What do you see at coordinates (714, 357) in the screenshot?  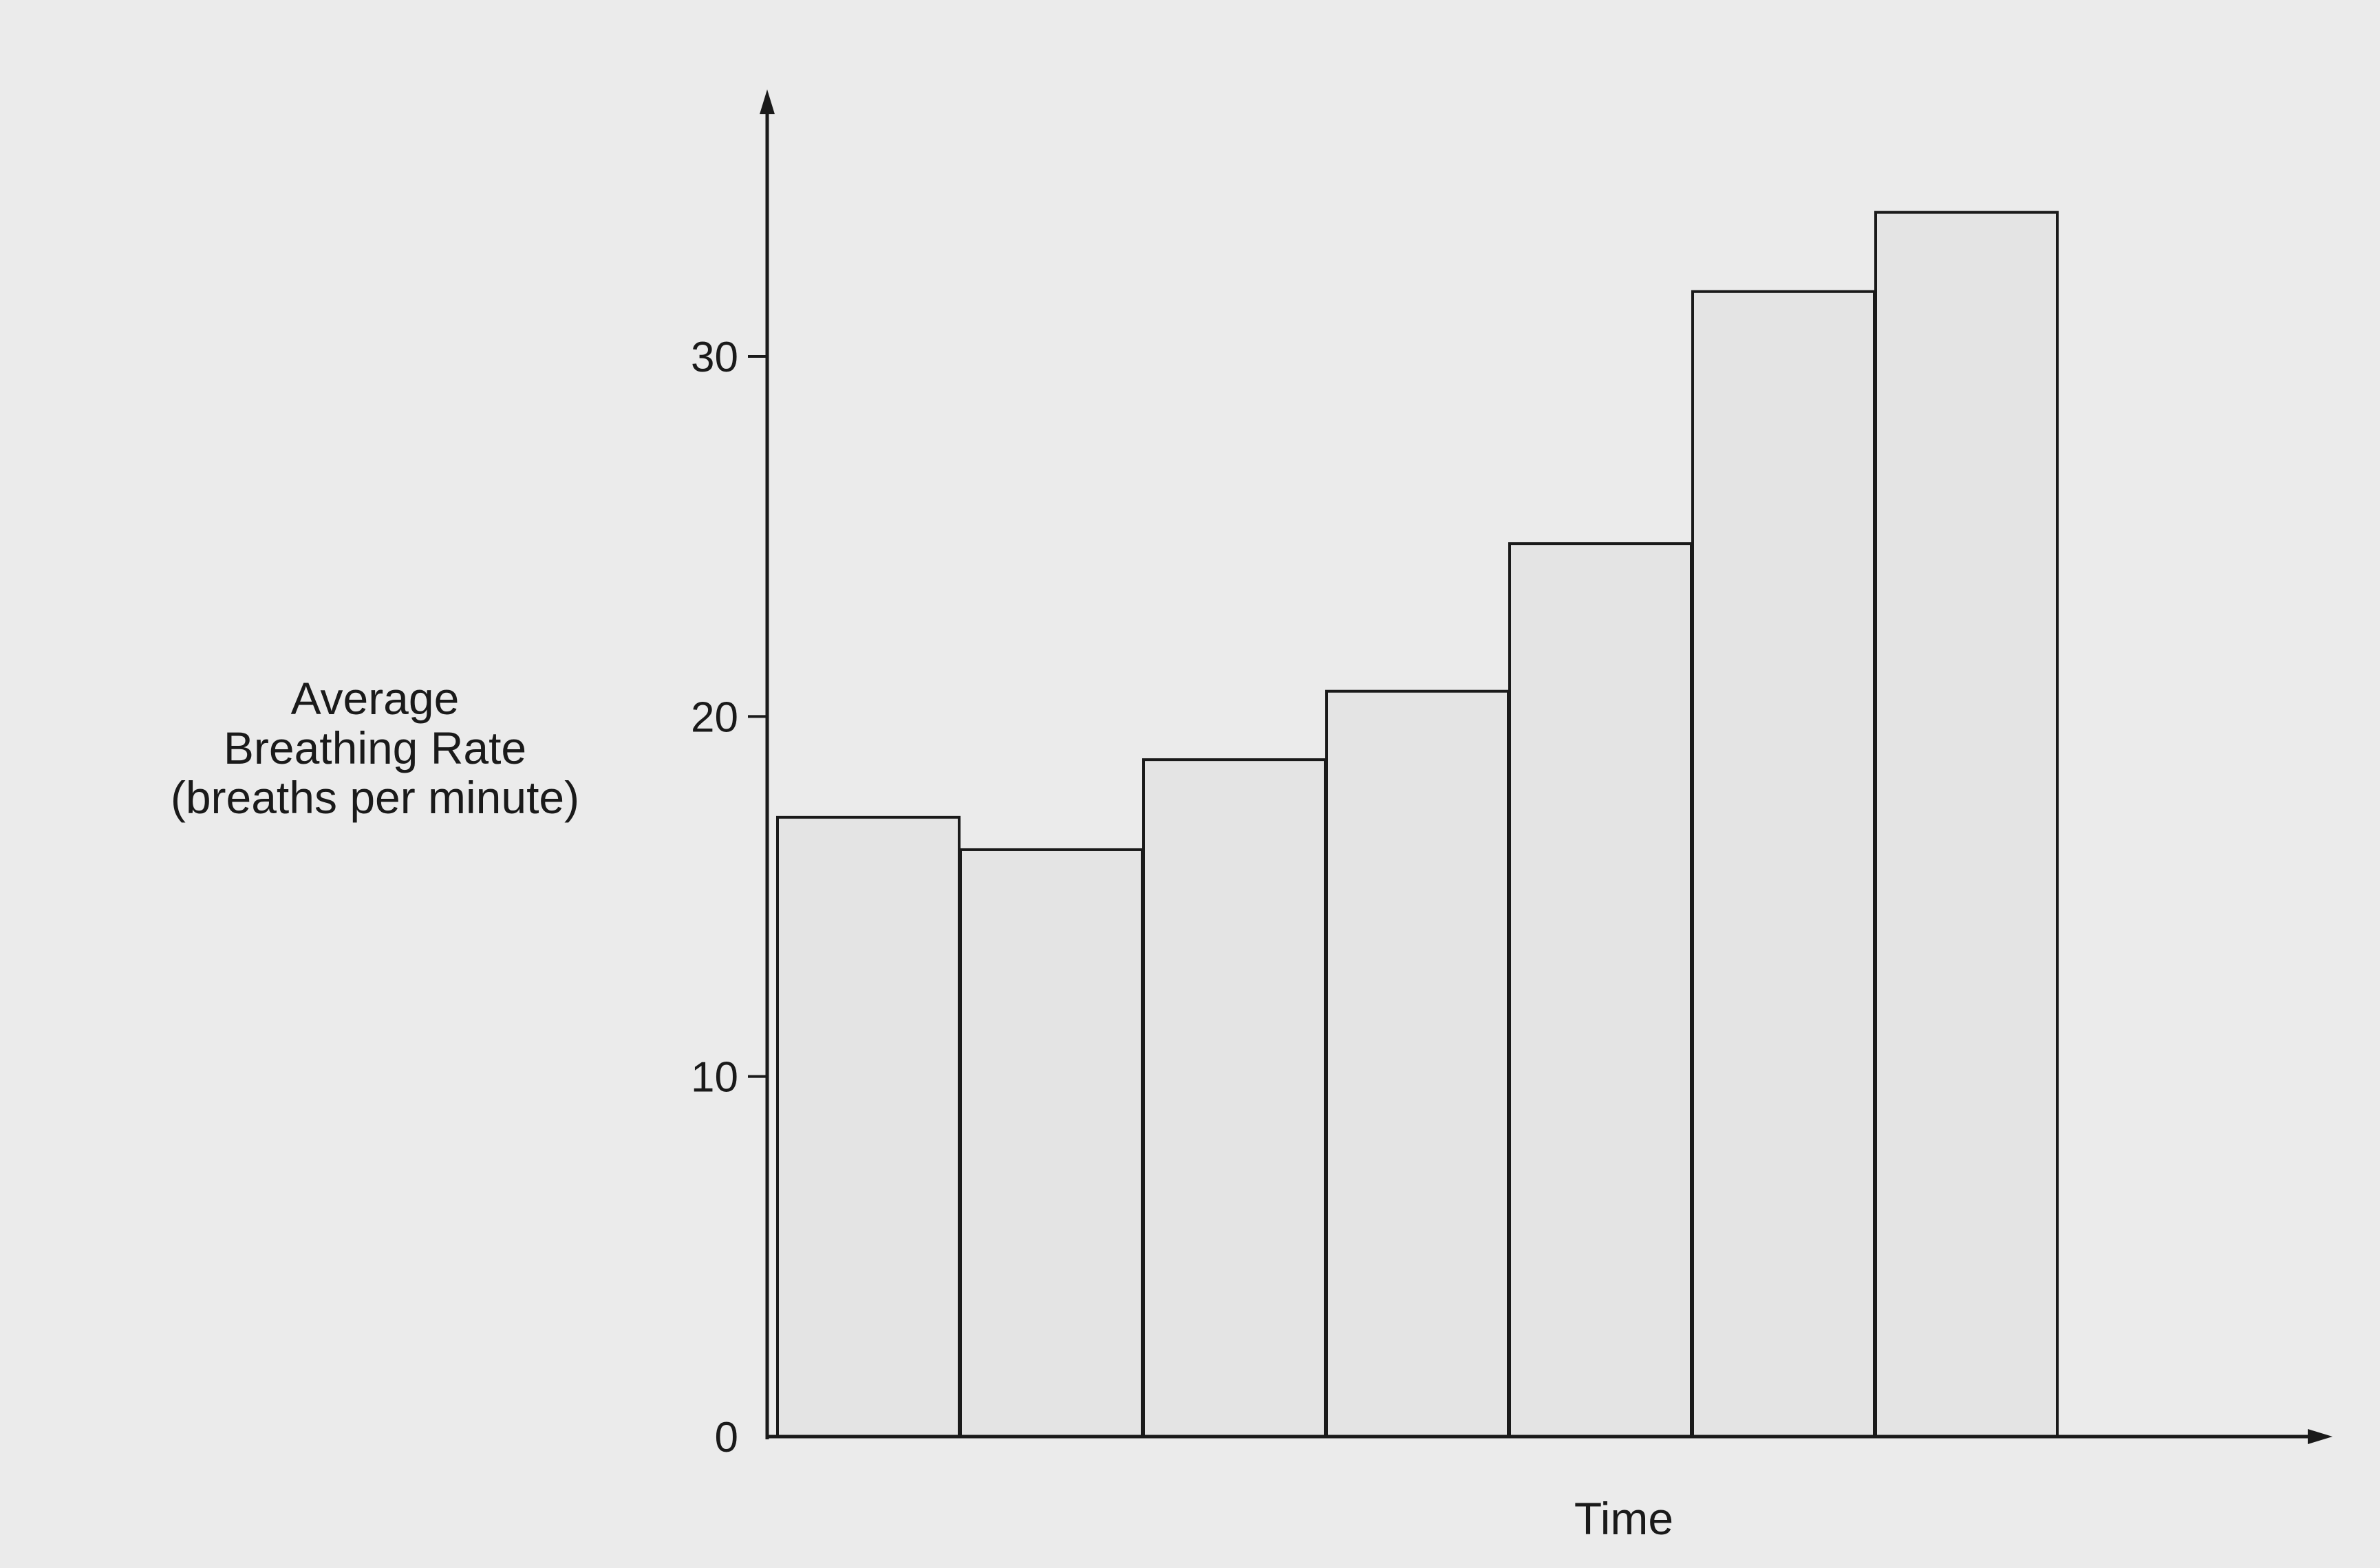 I see `y-tick-label: 30` at bounding box center [714, 357].